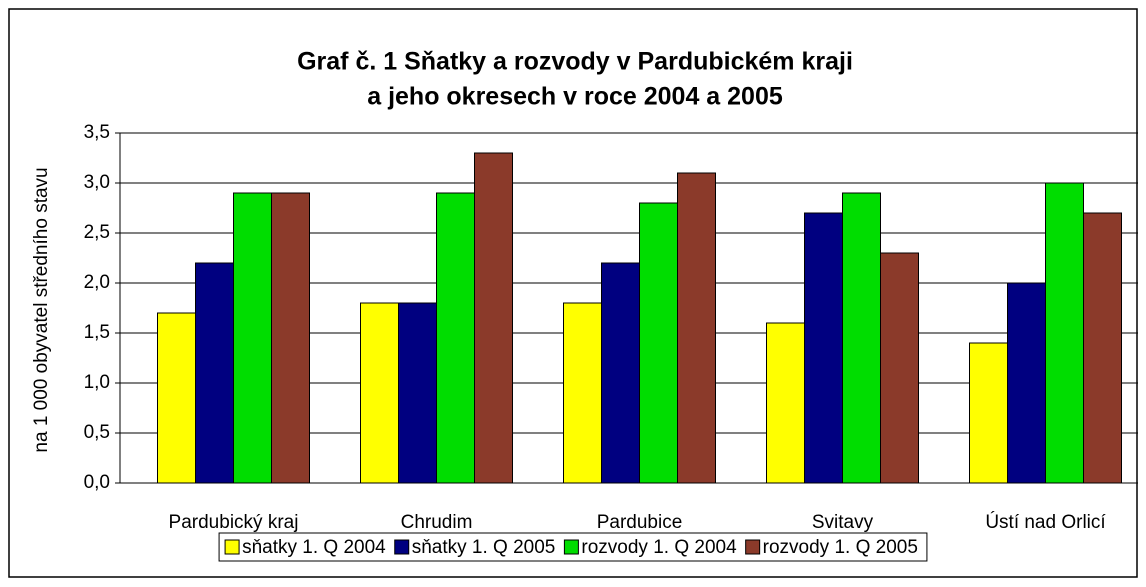 The width and height of the screenshot is (1146, 587). I want to click on y-tick-label: 0,0, so click(97, 482).